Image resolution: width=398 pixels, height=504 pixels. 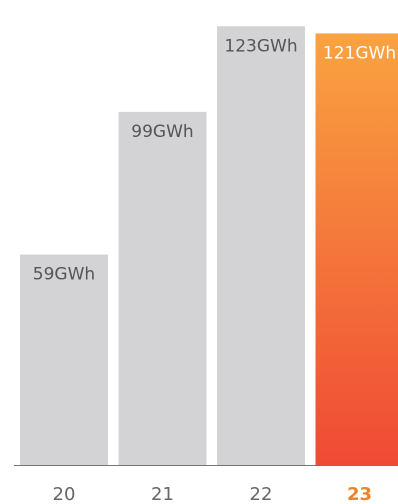 What do you see at coordinates (260, 46) in the screenshot?
I see `value-label-22: 123GWh` at bounding box center [260, 46].